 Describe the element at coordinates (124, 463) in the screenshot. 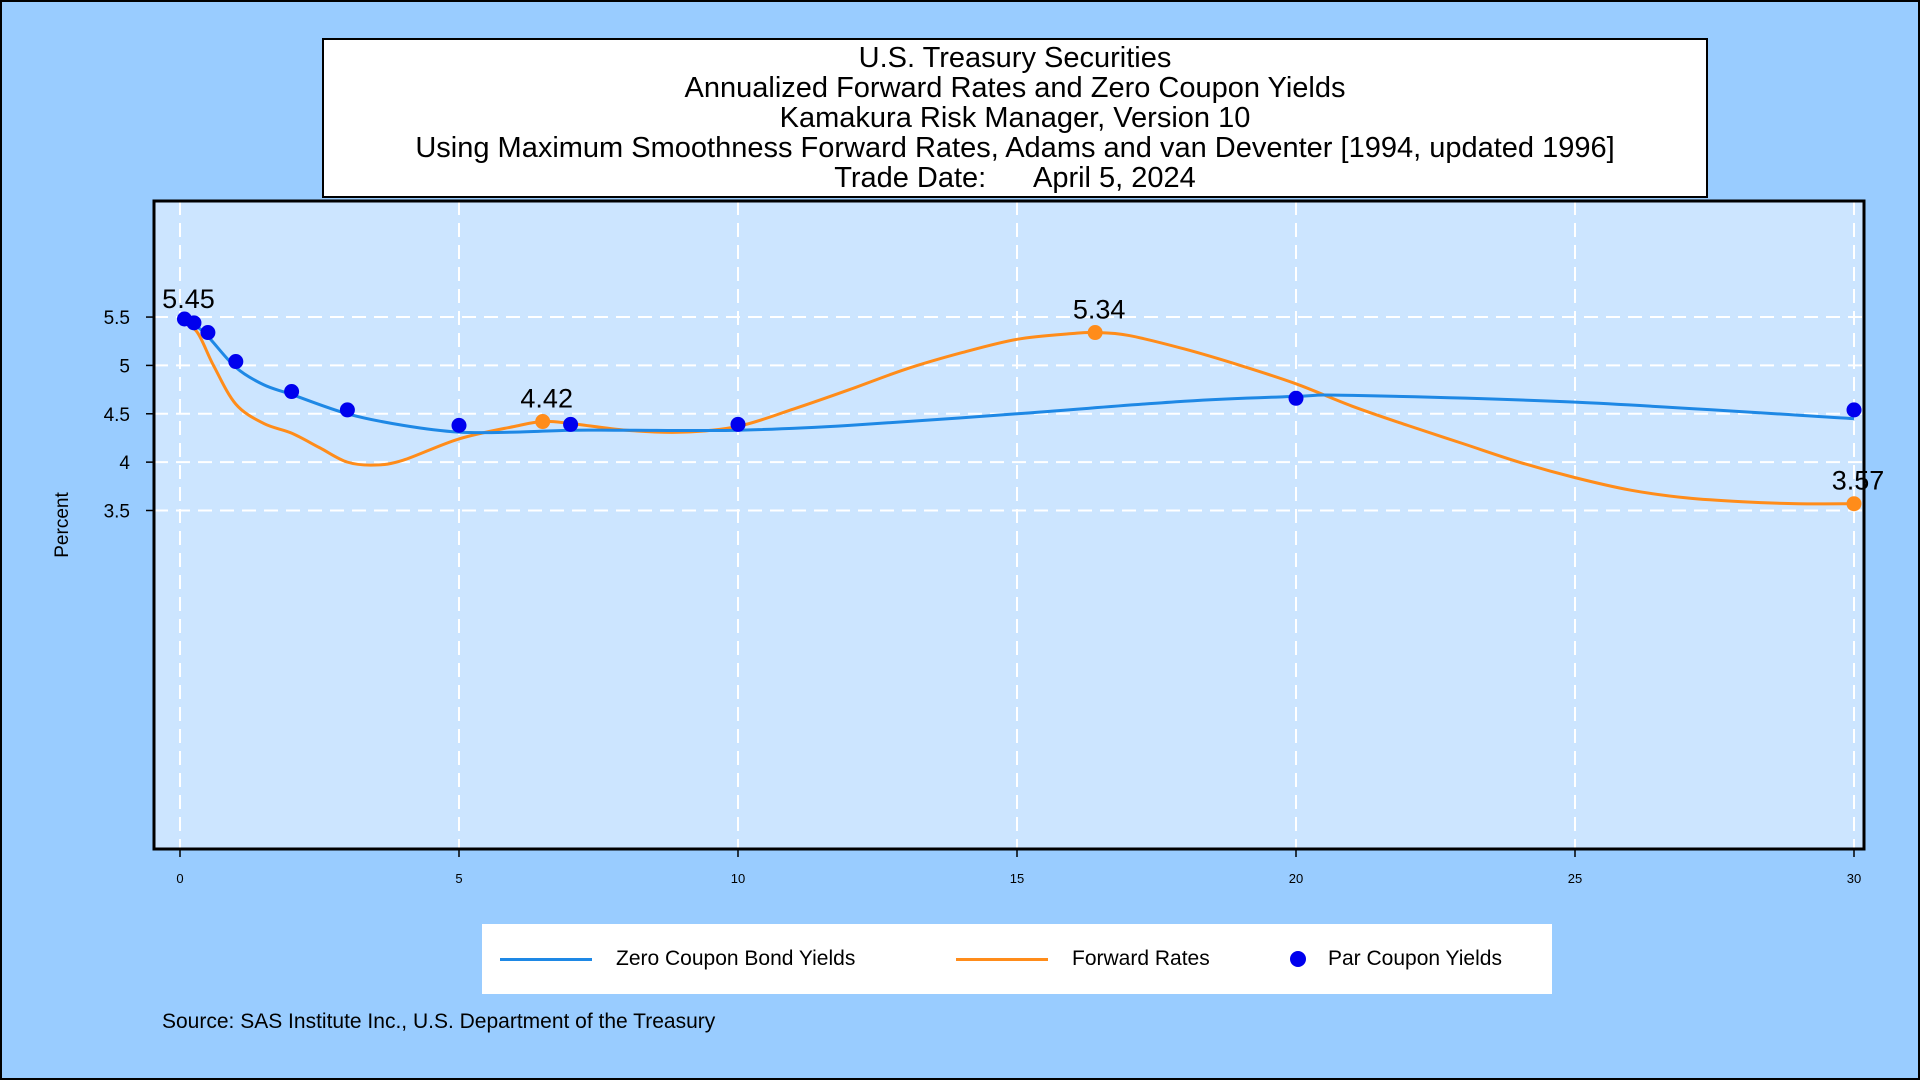

I see `y-tick-label-4: 4` at that location.